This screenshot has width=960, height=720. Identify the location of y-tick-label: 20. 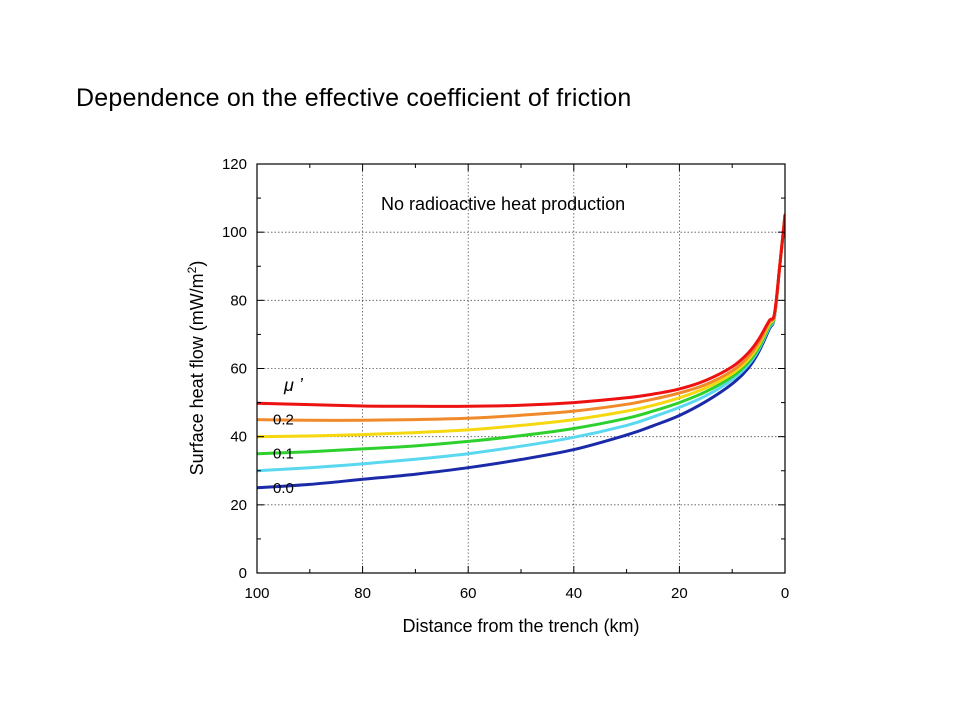
(238, 505).